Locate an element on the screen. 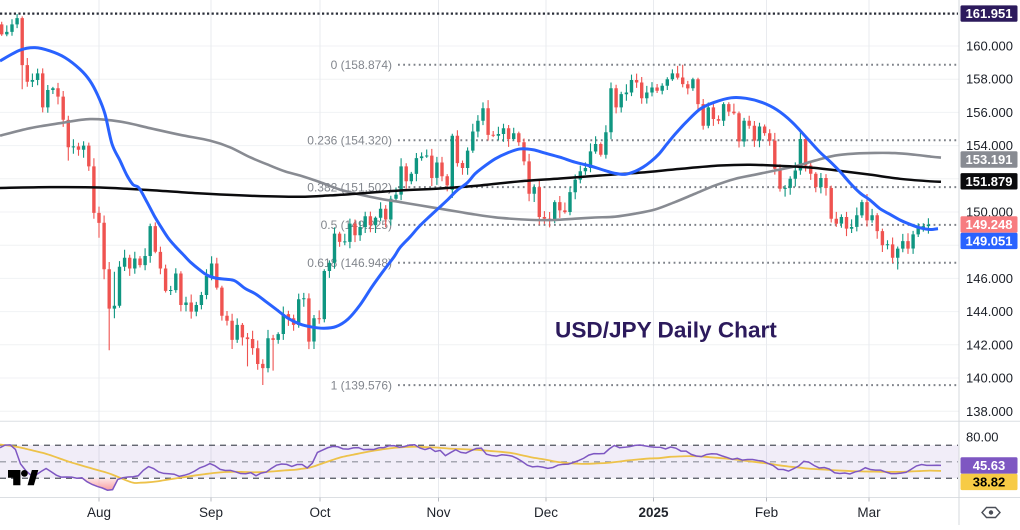 This screenshot has width=1020, height=530. svg-text: 151.879 is located at coordinates (989, 181).